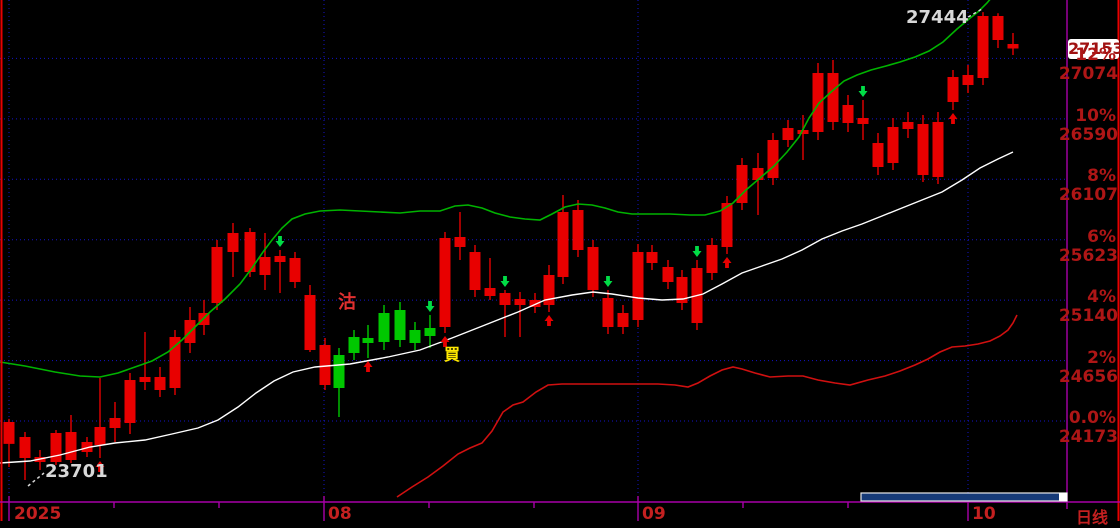  I want to click on y-axis-price-label: 25140, so click(1088, 316).